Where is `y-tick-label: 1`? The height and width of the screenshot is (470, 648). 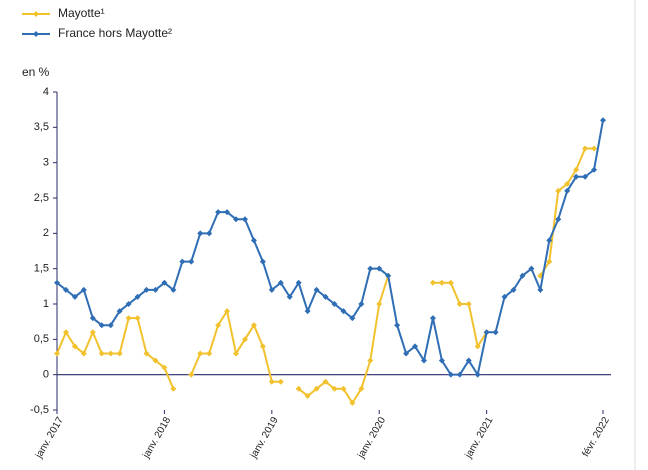 y-tick-label: 1 is located at coordinates (46, 304).